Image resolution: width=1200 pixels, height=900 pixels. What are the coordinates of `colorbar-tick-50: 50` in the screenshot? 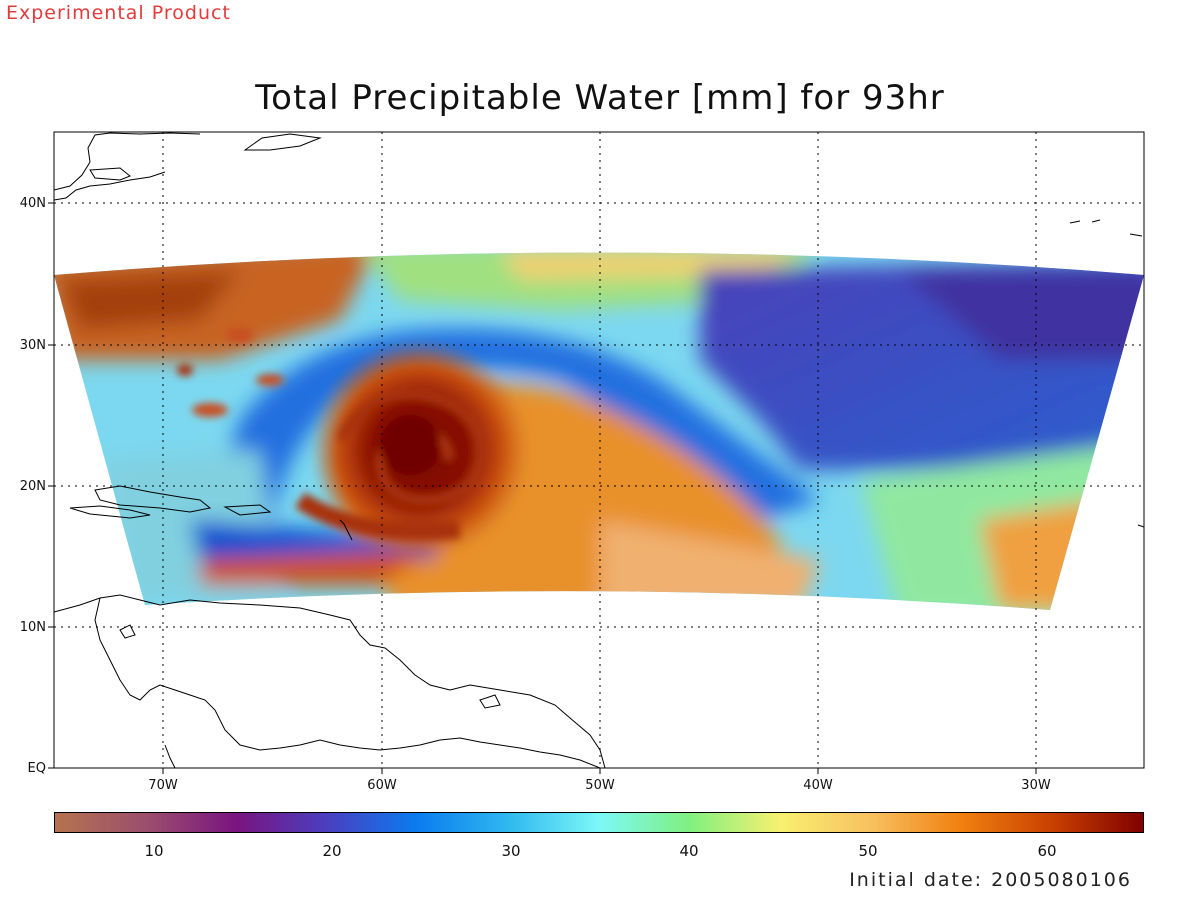 It's located at (868, 851).